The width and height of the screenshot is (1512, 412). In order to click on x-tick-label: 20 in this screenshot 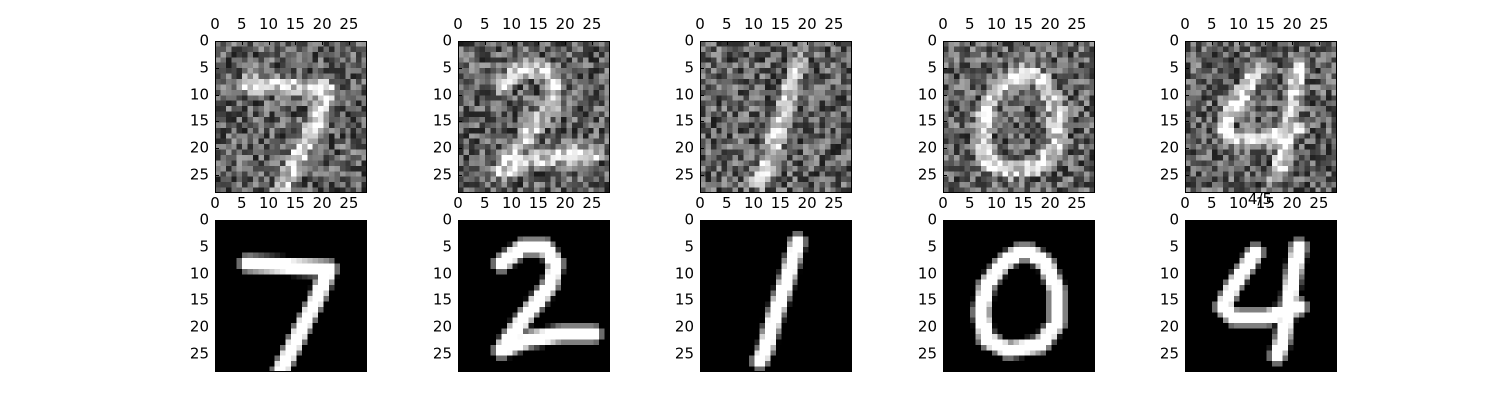, I will do `click(807, 24)`.